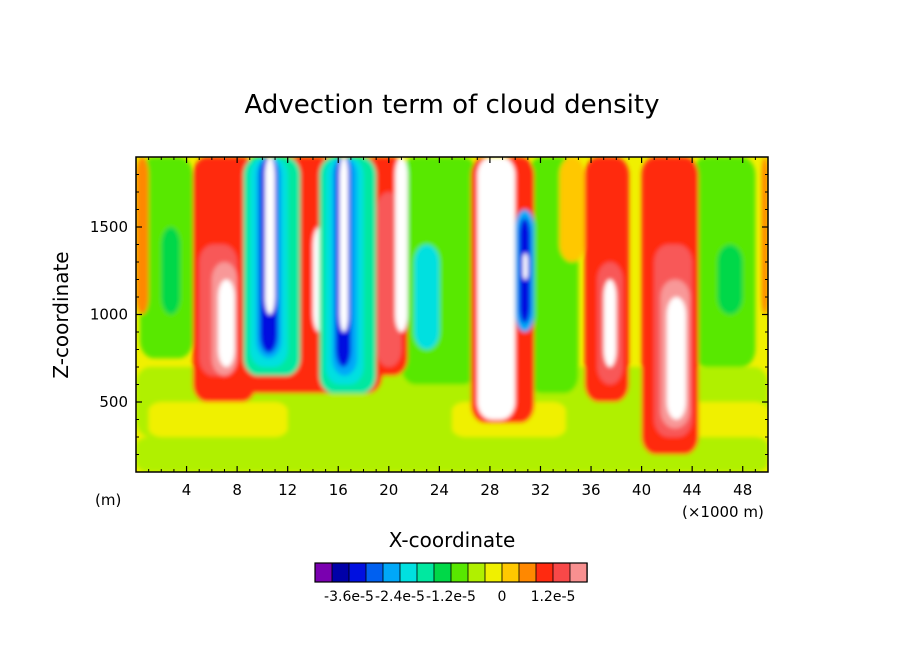  Describe the element at coordinates (427, 297) in the screenshot. I see `contour-region-cyan` at that location.